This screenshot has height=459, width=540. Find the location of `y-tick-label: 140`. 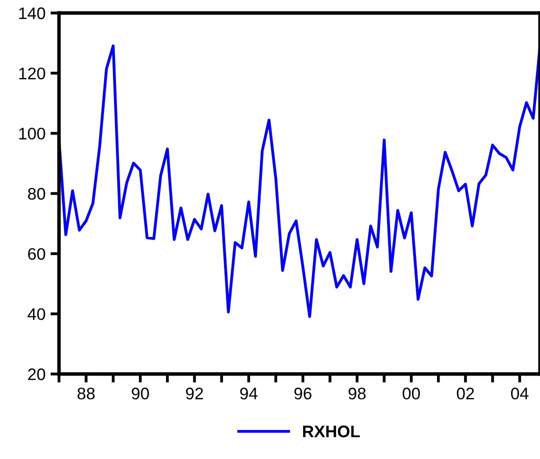

y-tick-label: 140 is located at coordinates (32, 13).